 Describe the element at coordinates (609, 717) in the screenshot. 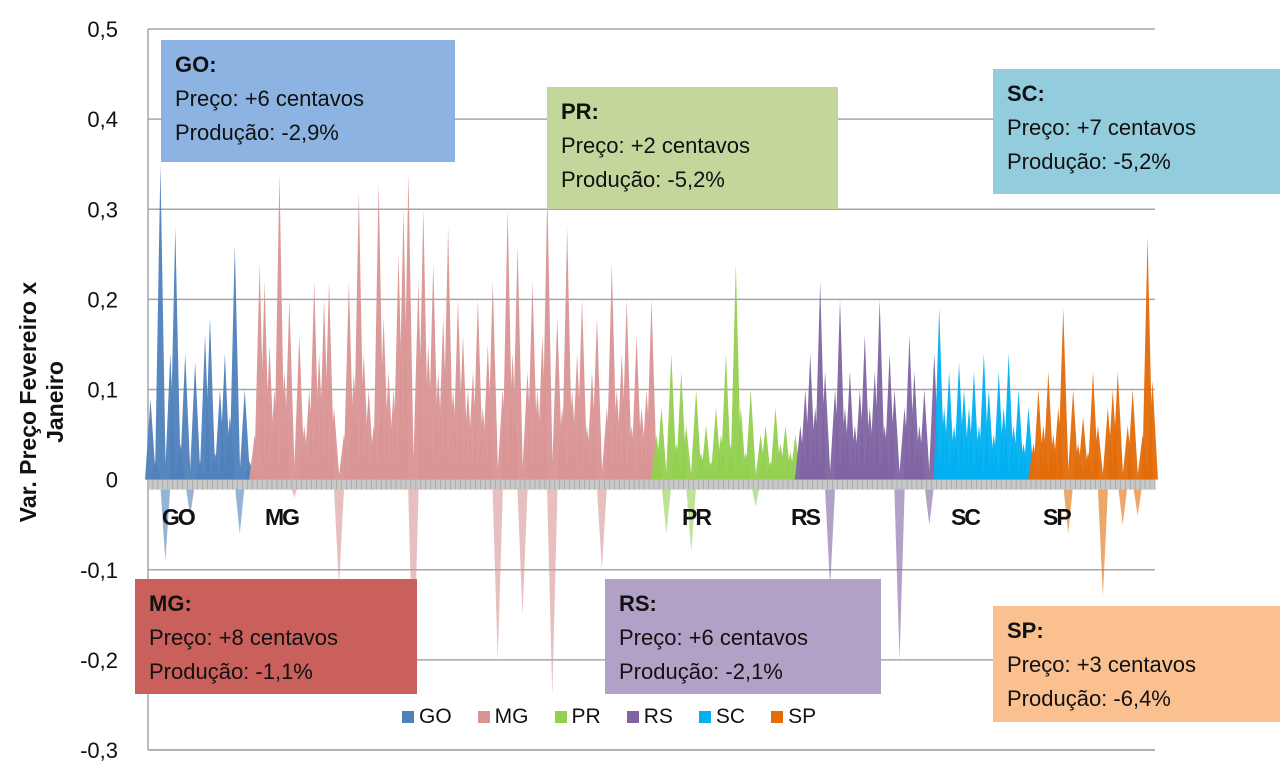

I see `legend: GO MG PR RS SC SP` at that location.